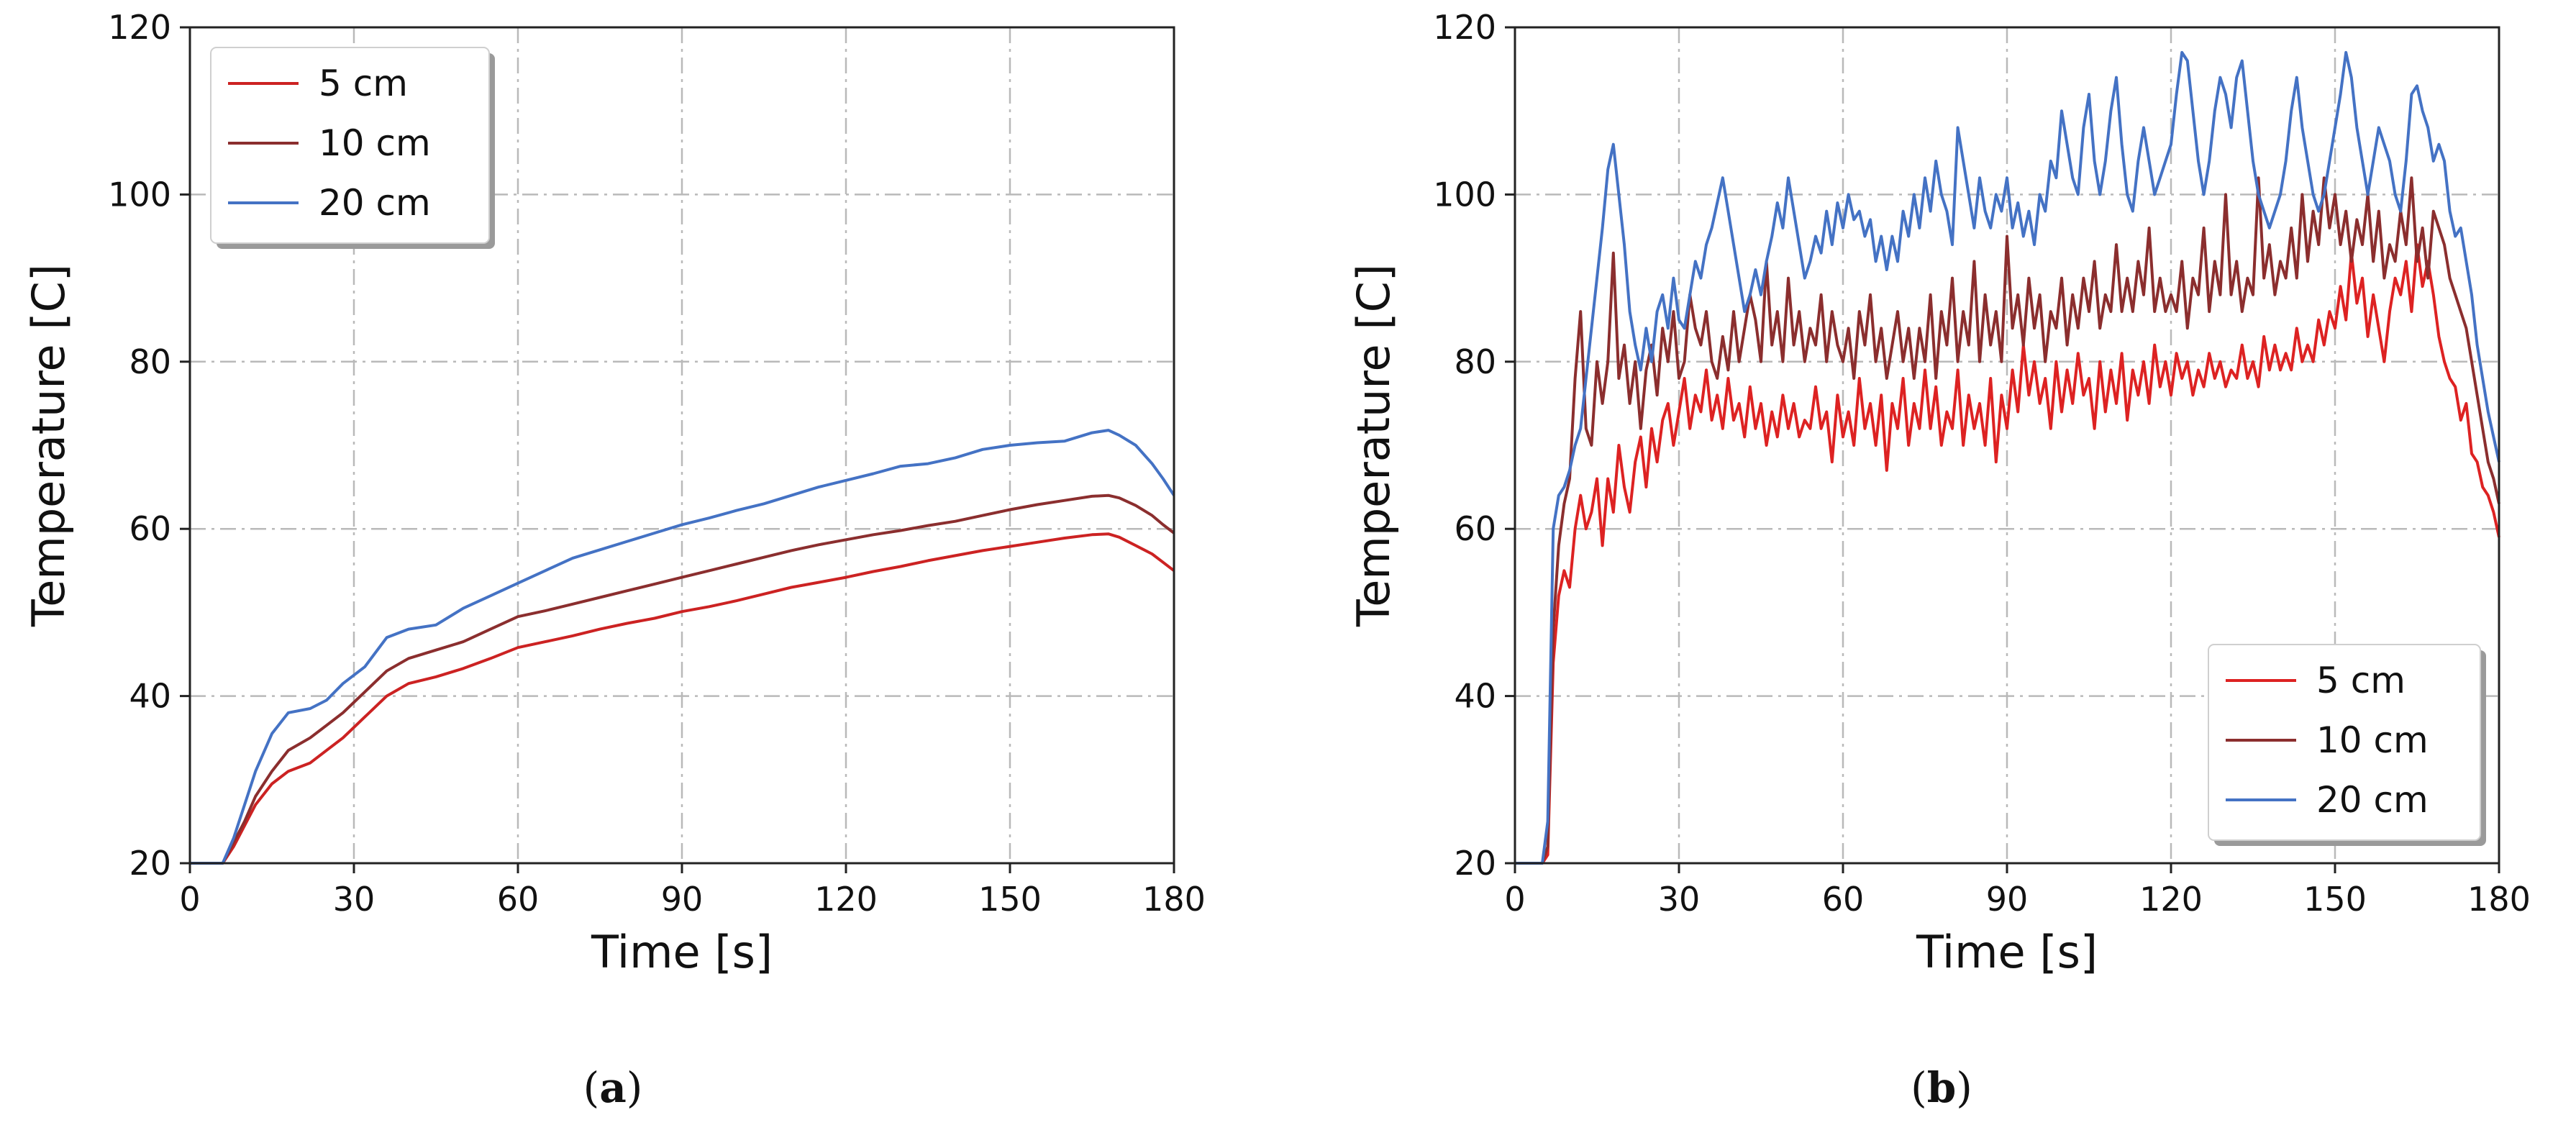  I want to click on series-line-20-cm, so click(682, 647).